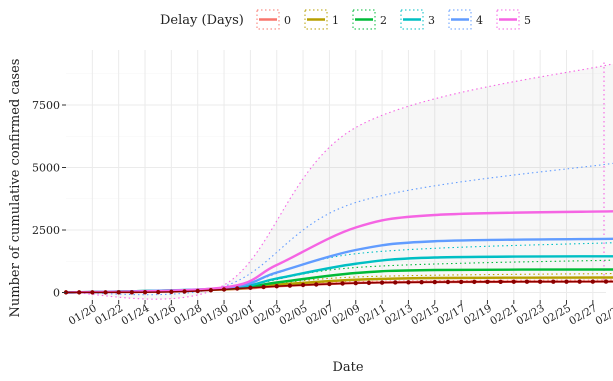 The image size is (613, 381). What do you see at coordinates (530, 315) in the screenshot?
I see `x-tick-label: 02/23` at bounding box center [530, 315].